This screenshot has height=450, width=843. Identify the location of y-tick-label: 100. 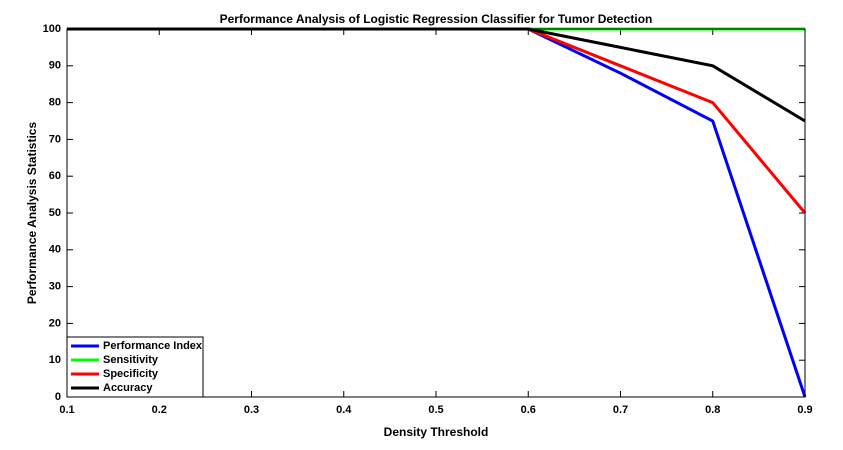
(52, 29).